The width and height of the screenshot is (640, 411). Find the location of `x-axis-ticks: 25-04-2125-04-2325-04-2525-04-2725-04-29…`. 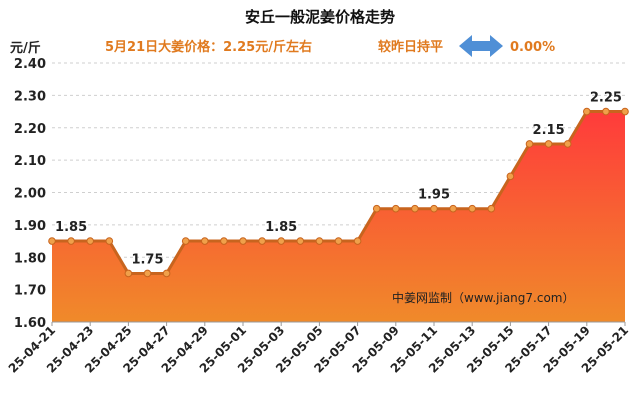

x-axis-ticks: 25-04-2125-04-2325-04-2525-04-2725-04-29… is located at coordinates (318, 349).